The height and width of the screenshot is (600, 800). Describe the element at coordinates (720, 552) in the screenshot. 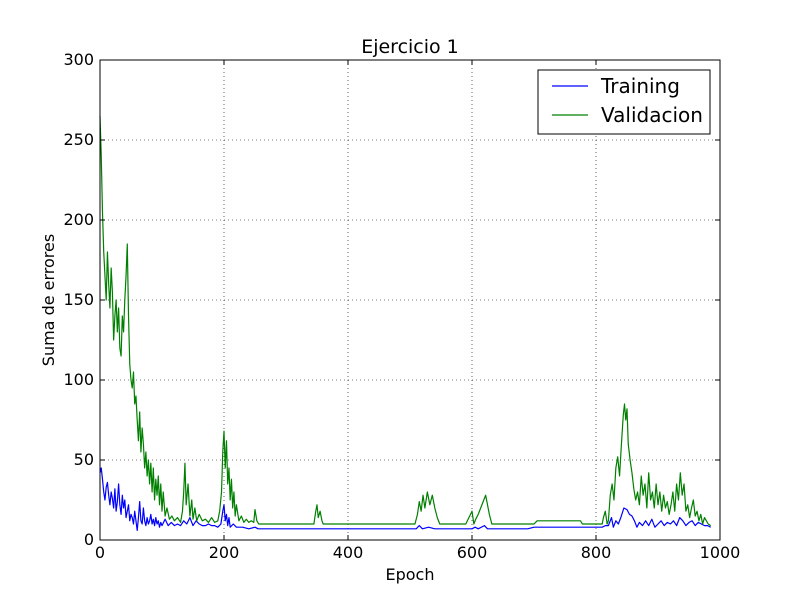

I see `x-tick-label: 1000` at that location.